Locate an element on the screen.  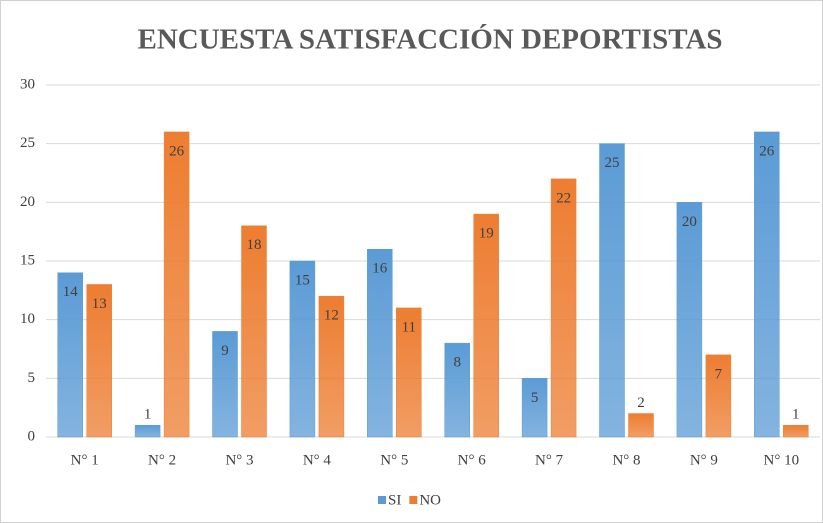
data-label: 16 is located at coordinates (380, 269).